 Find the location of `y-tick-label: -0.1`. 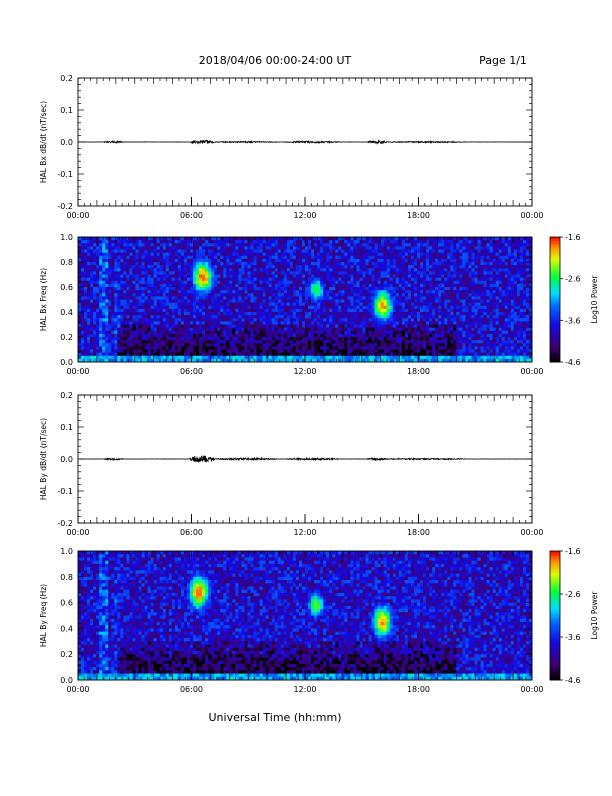

y-tick-label: -0.1 is located at coordinates (65, 174).